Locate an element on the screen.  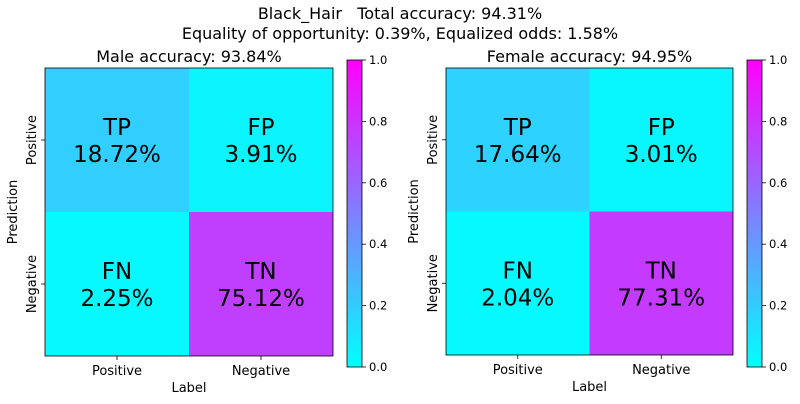
cell-tn-value: 77.31% is located at coordinates (661, 298).